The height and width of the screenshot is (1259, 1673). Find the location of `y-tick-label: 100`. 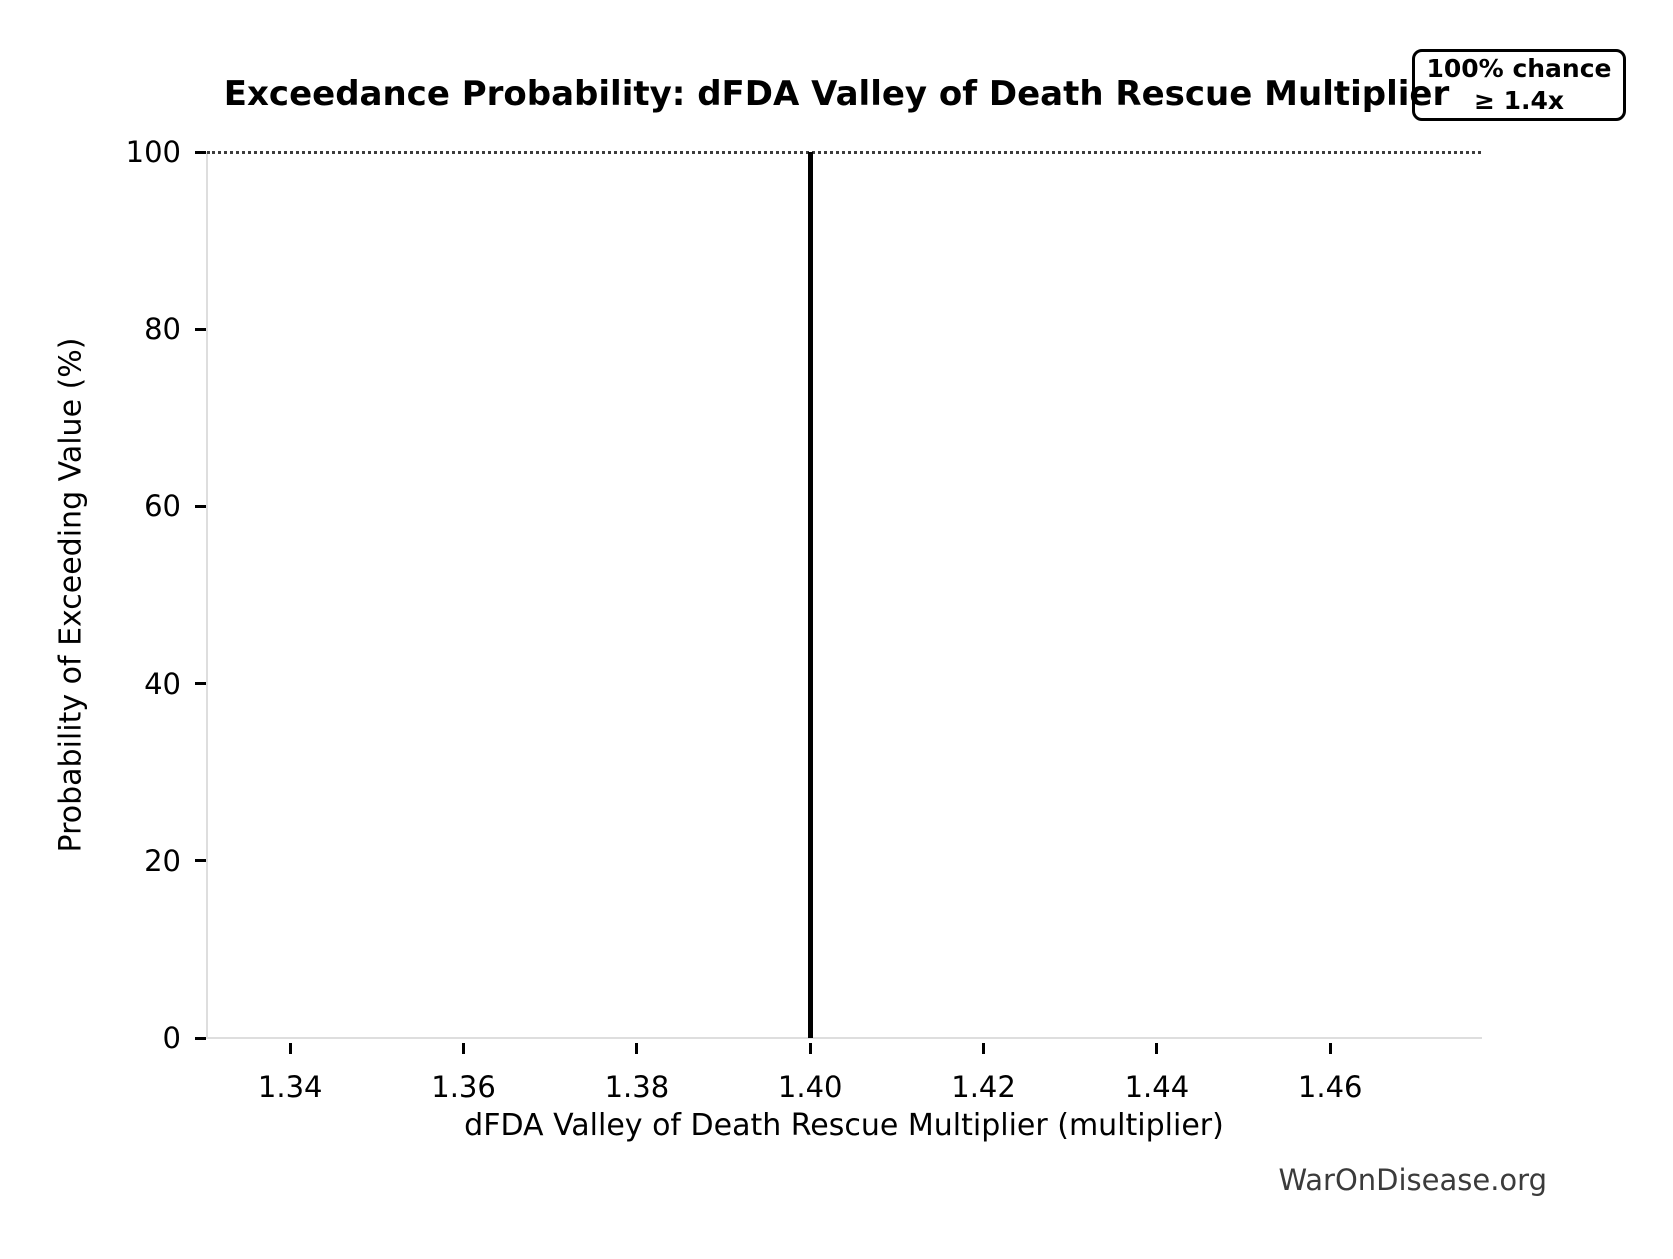

y-tick-label: 100 is located at coordinates (153, 152).